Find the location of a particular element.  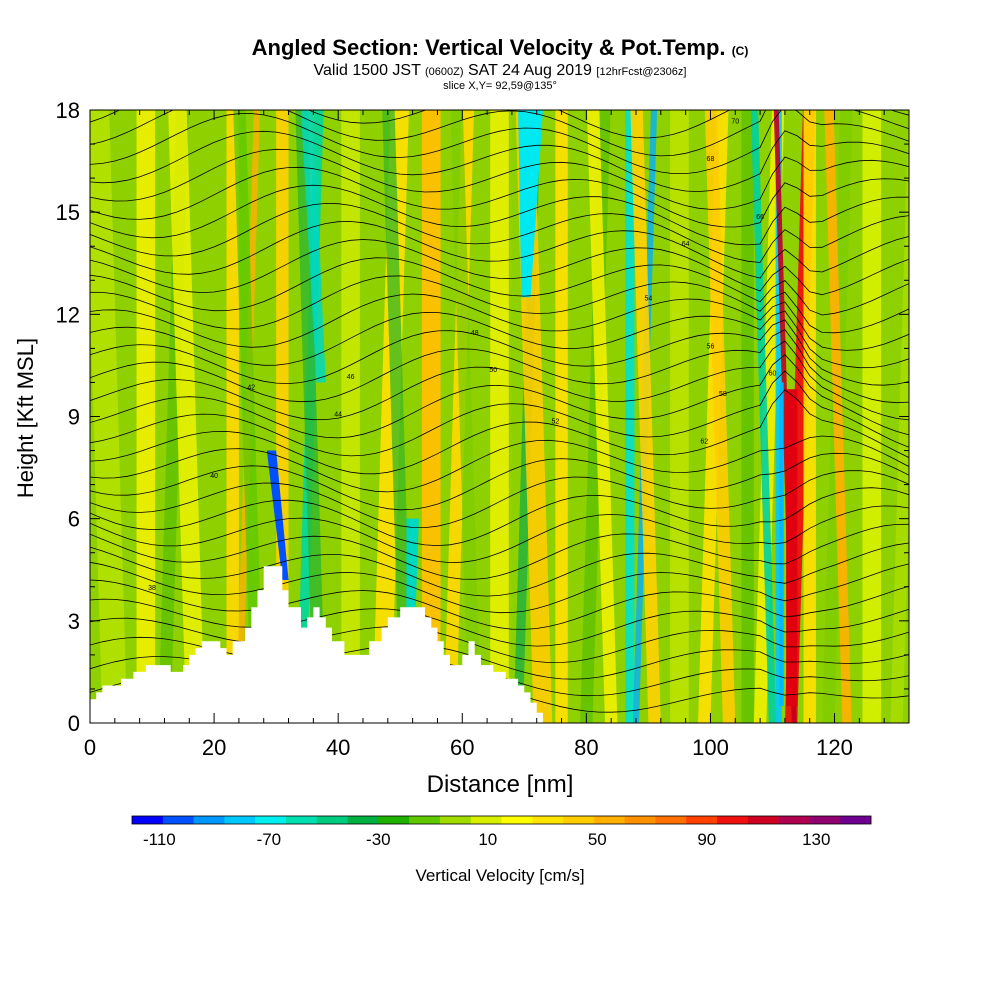

x-tick-label: 100 is located at coordinates (710, 747).